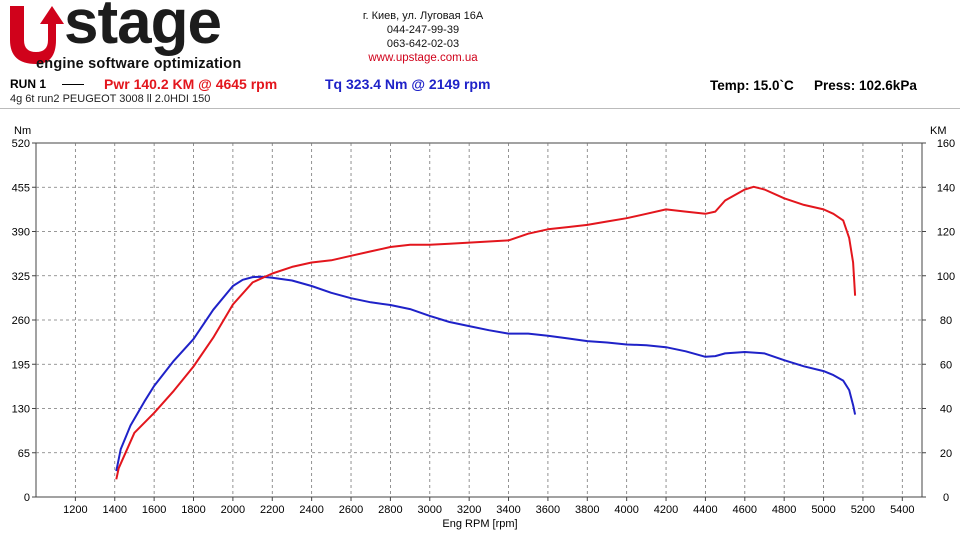  Describe the element at coordinates (430, 510) in the screenshot. I see `x-tick-label: 3000` at that location.